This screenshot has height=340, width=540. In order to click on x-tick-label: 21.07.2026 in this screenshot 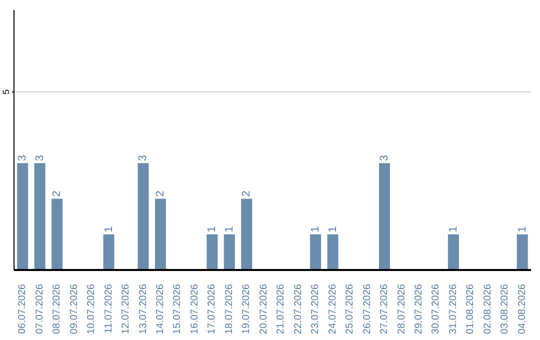, I will do `click(281, 309)`.